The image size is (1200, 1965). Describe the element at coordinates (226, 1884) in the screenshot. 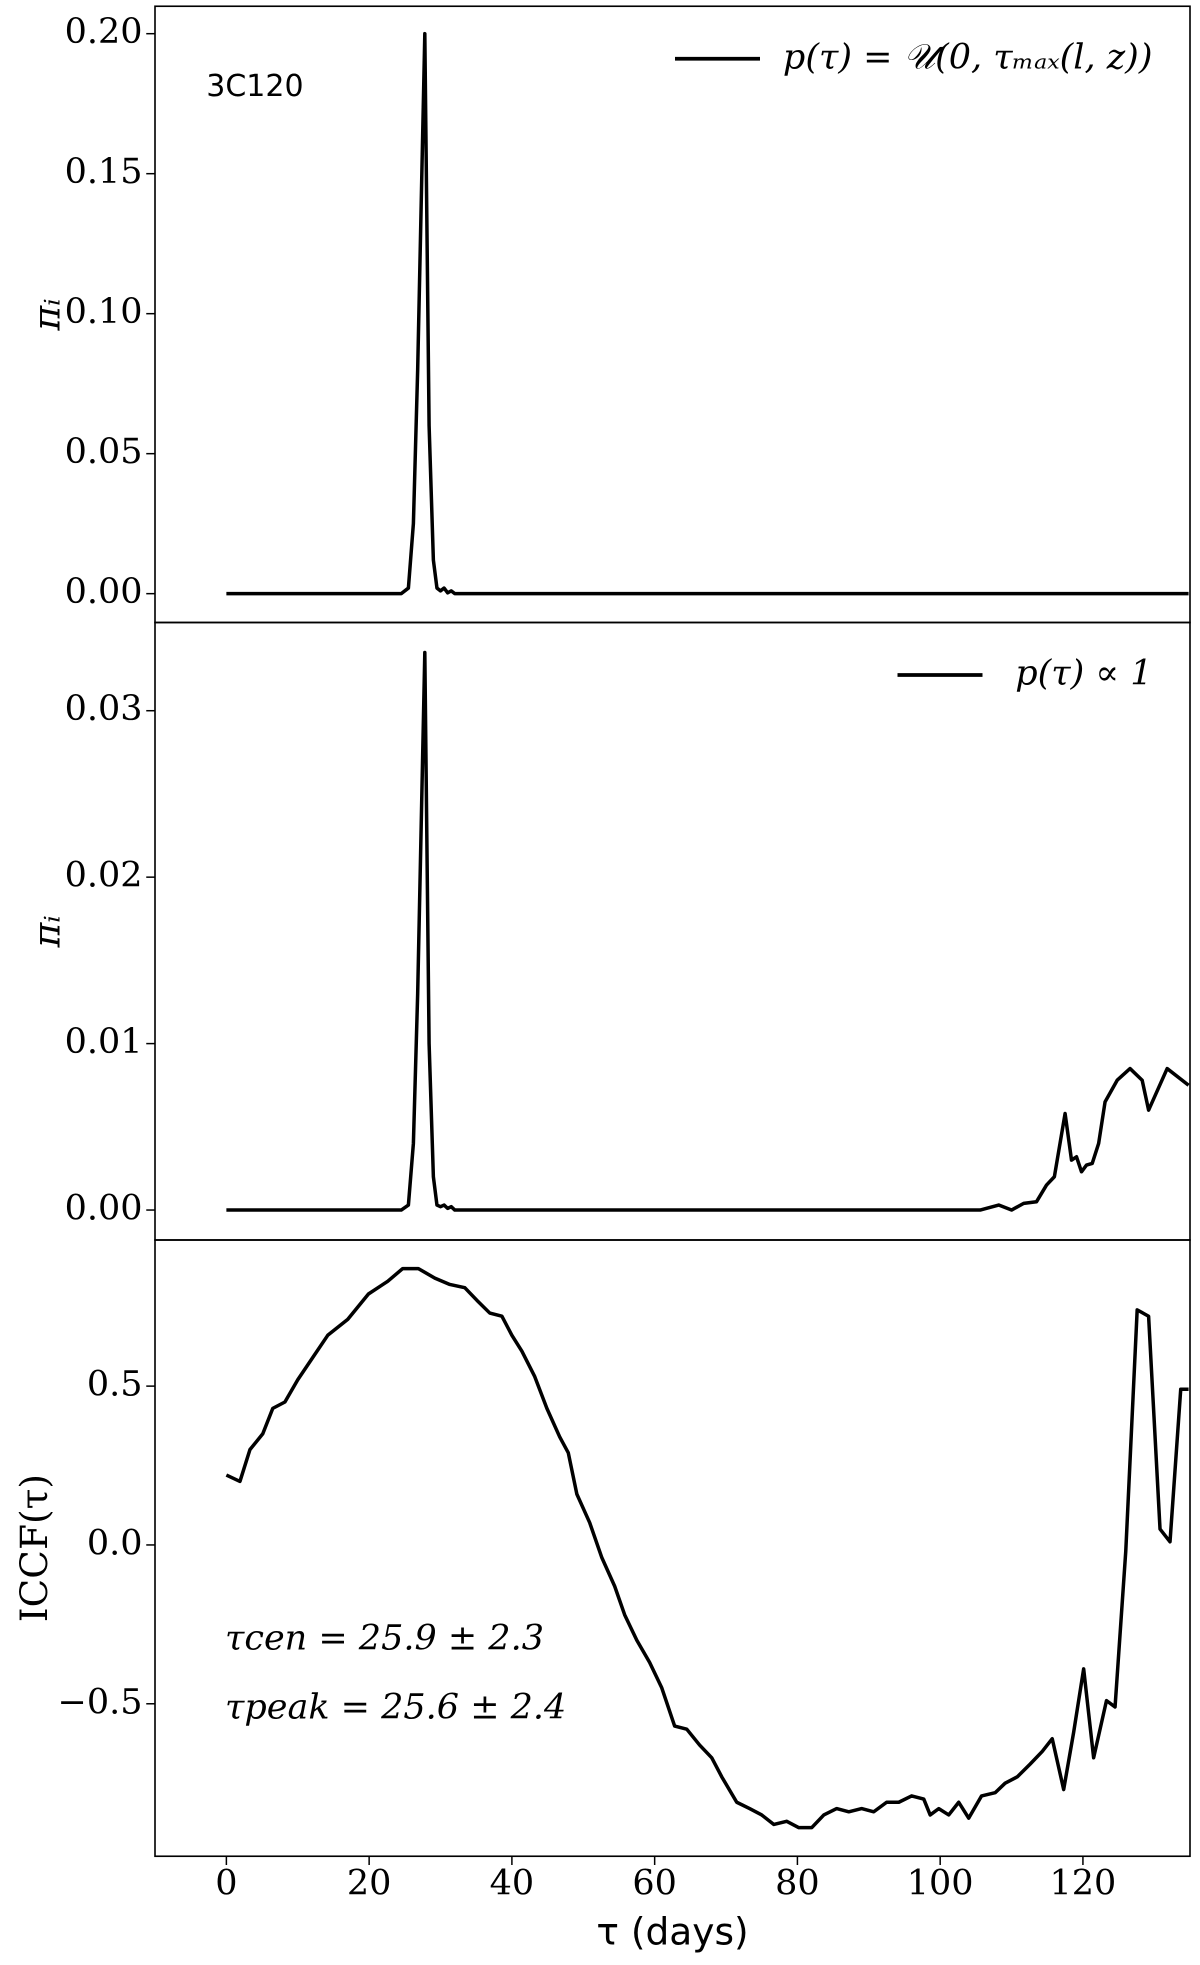

I see `x-tick-label: 0` at that location.